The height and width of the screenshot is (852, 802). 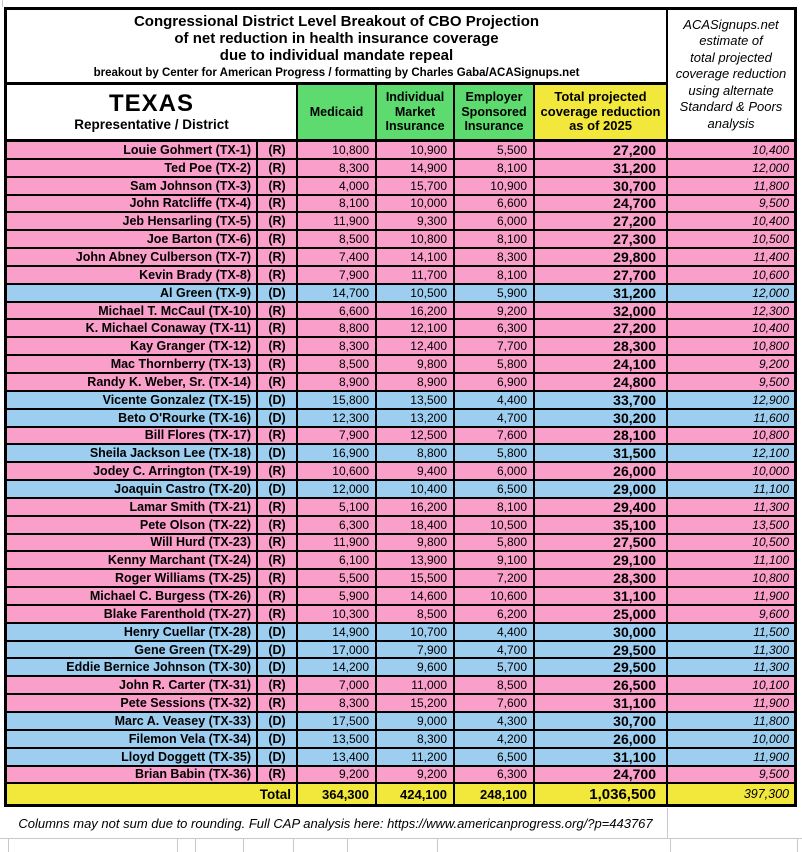 I want to click on total-projected-value-cell: 33,700, so click(x=601, y=400).